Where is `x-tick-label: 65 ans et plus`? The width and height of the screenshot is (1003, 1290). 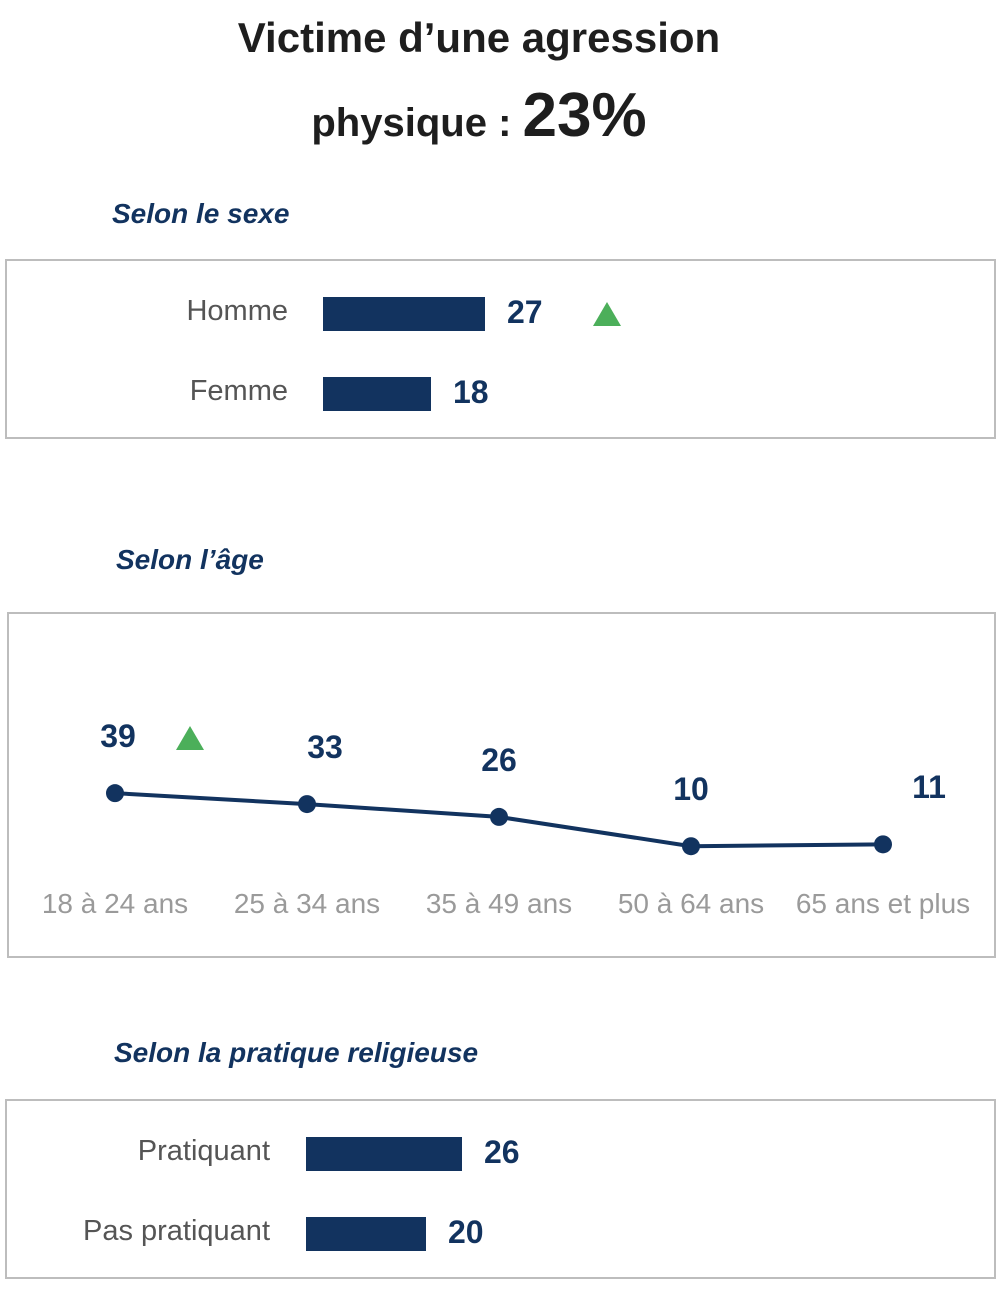
x-tick-label: 65 ans et plus is located at coordinates (883, 903).